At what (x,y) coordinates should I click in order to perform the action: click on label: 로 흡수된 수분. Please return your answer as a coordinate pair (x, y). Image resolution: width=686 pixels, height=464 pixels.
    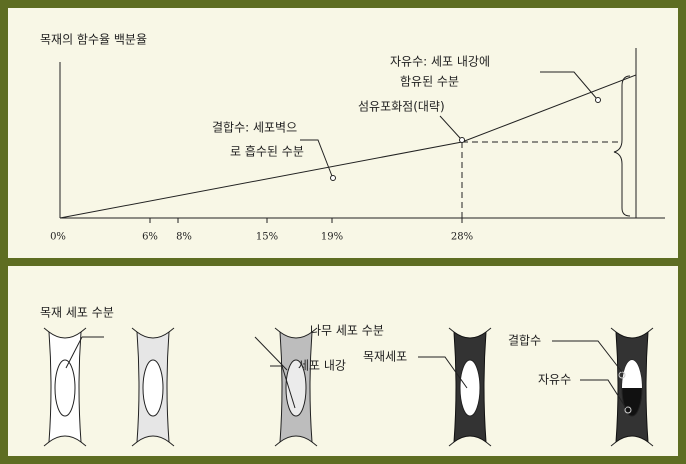
    Looking at the image, I should click on (267, 152).